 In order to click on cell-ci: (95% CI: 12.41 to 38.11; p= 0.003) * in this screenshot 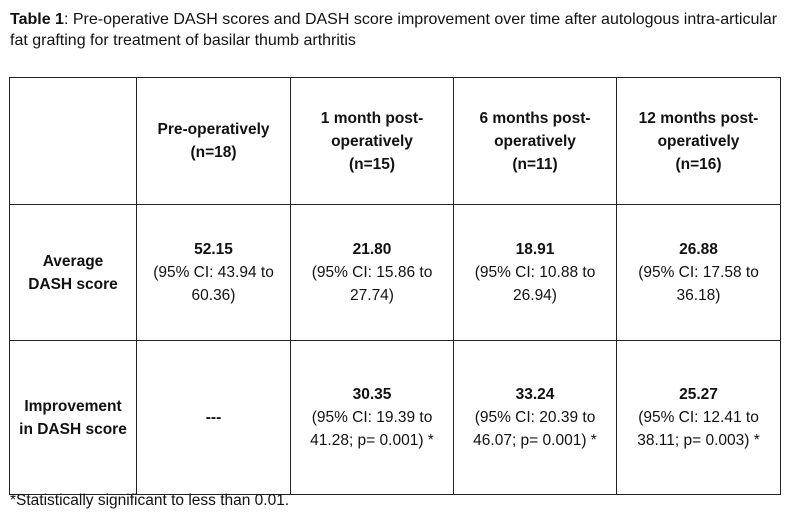, I will do `click(698, 429)`.